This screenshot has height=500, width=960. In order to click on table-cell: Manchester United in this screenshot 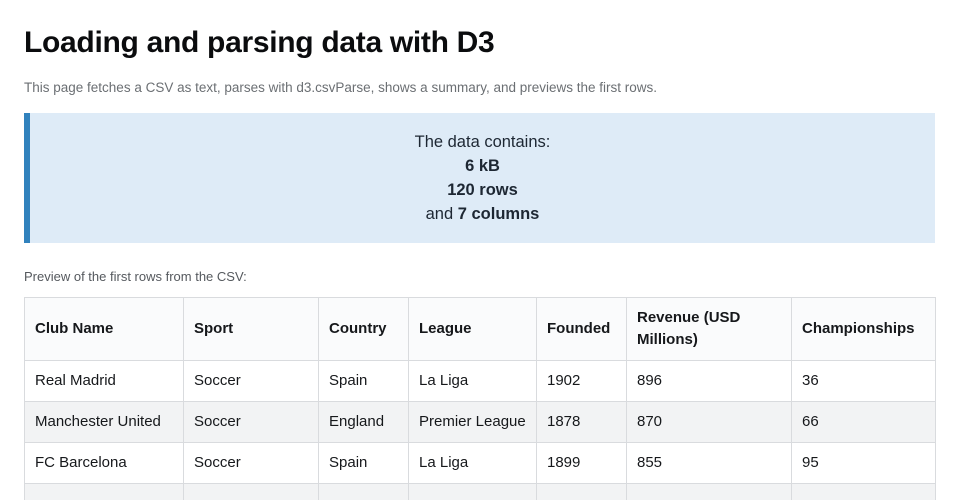, I will do `click(104, 422)`.